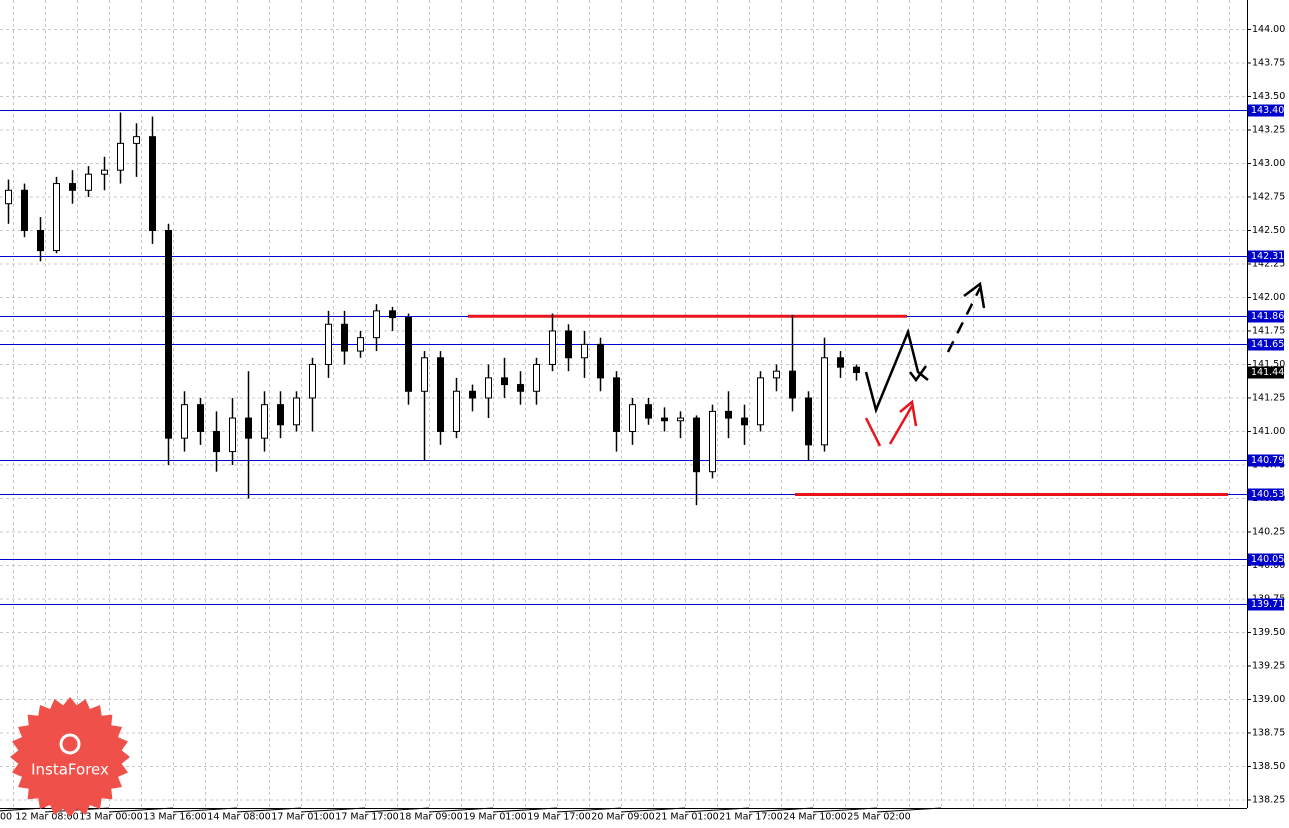 This screenshot has width=1289, height=828. I want to click on y-tick-label: 138.50, so click(1268, 766).